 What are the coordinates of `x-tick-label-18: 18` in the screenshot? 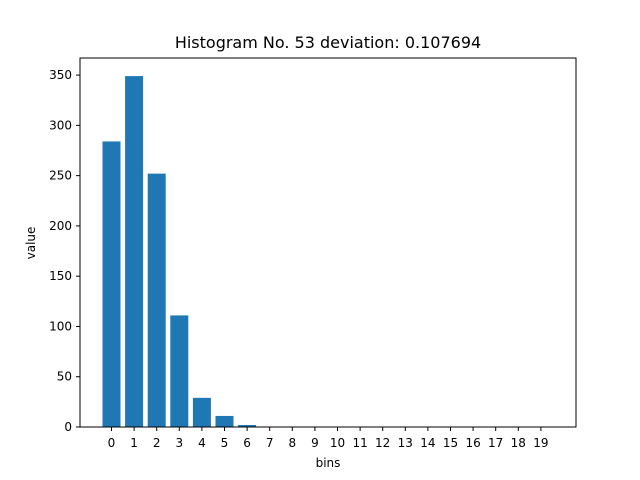 It's located at (518, 443).